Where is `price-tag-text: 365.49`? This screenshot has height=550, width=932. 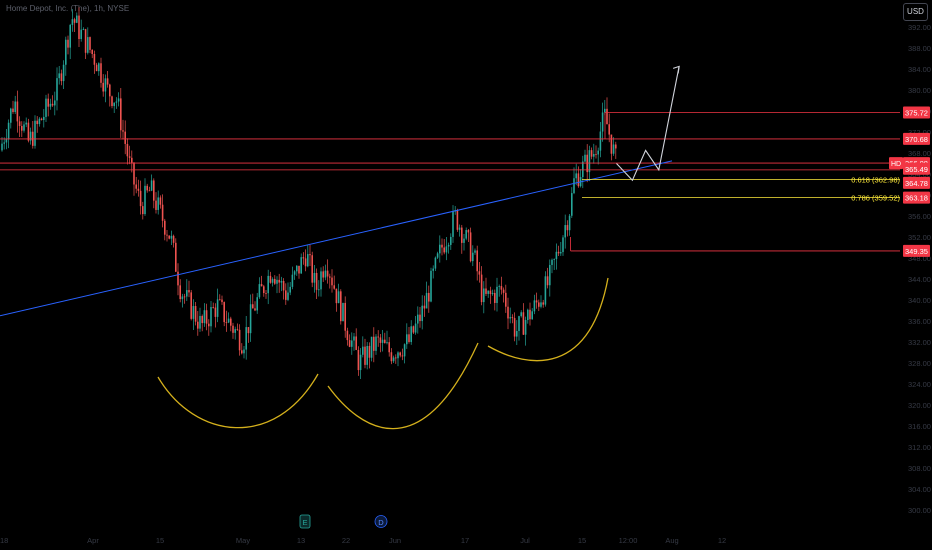
price-tag-text: 365.49 is located at coordinates (916, 169).